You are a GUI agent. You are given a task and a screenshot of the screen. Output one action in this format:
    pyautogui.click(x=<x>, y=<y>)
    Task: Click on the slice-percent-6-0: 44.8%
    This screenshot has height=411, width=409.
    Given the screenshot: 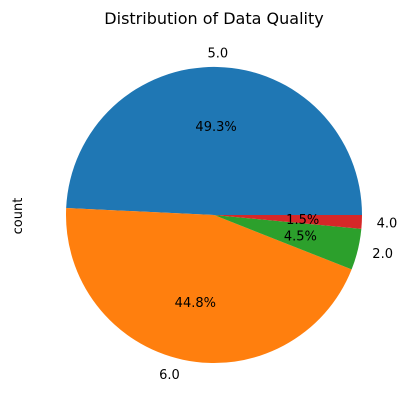 What is the action you would take?
    pyautogui.click(x=195, y=303)
    